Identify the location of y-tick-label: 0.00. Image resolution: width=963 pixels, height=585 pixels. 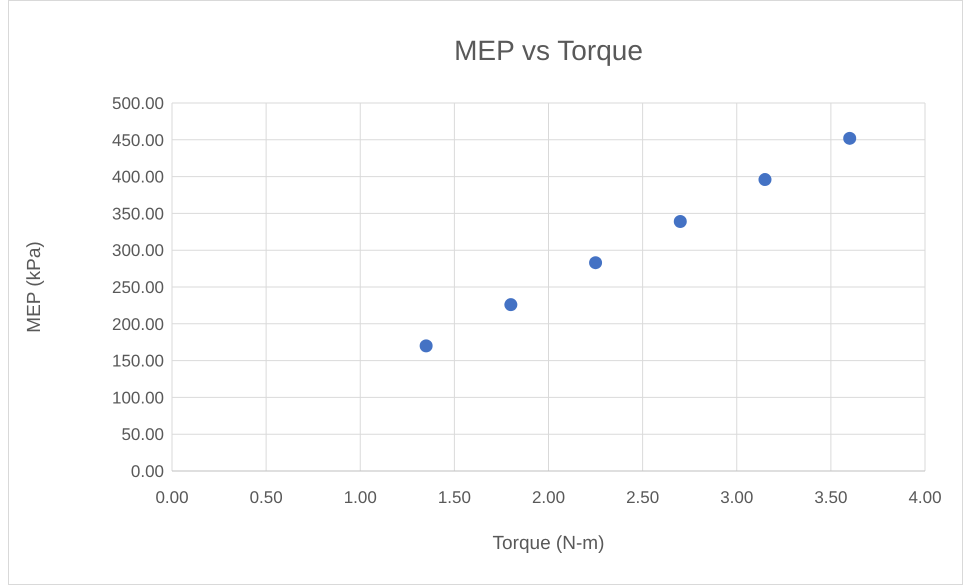
(147, 471).